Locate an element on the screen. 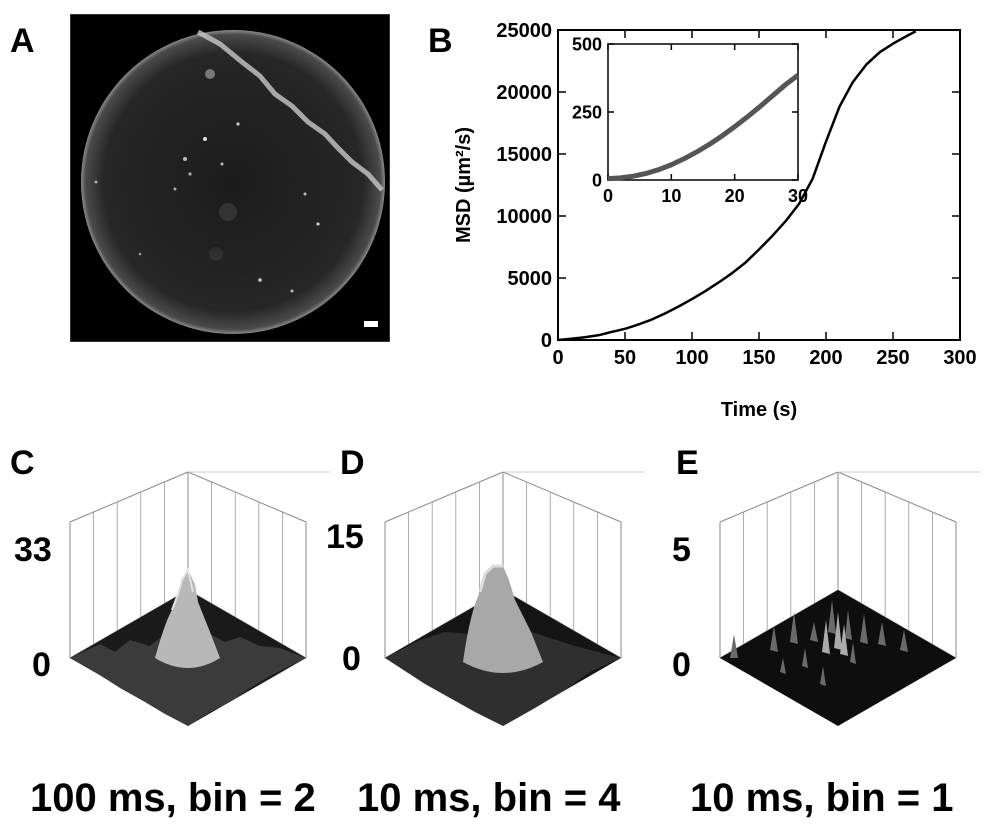  x-tick-label: 300 is located at coordinates (959, 358).